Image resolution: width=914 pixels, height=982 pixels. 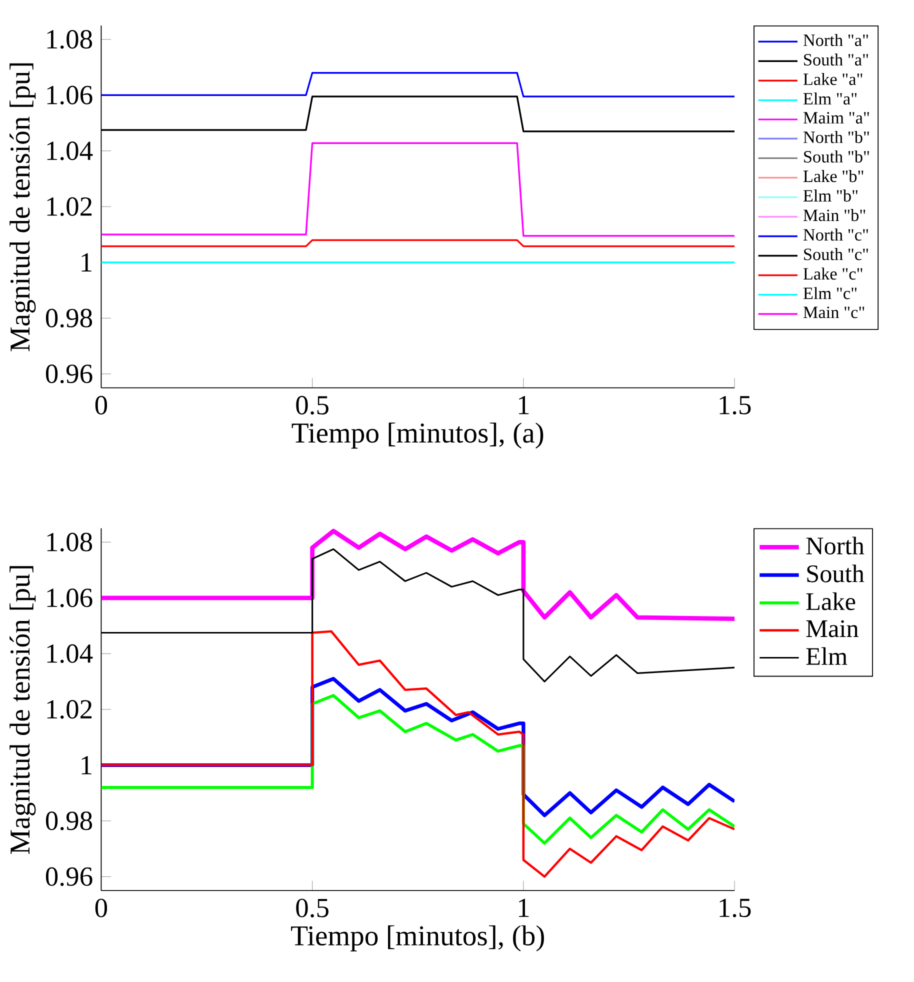 What do you see at coordinates (832, 274) in the screenshot?
I see `legend-label: Lake "c"` at bounding box center [832, 274].